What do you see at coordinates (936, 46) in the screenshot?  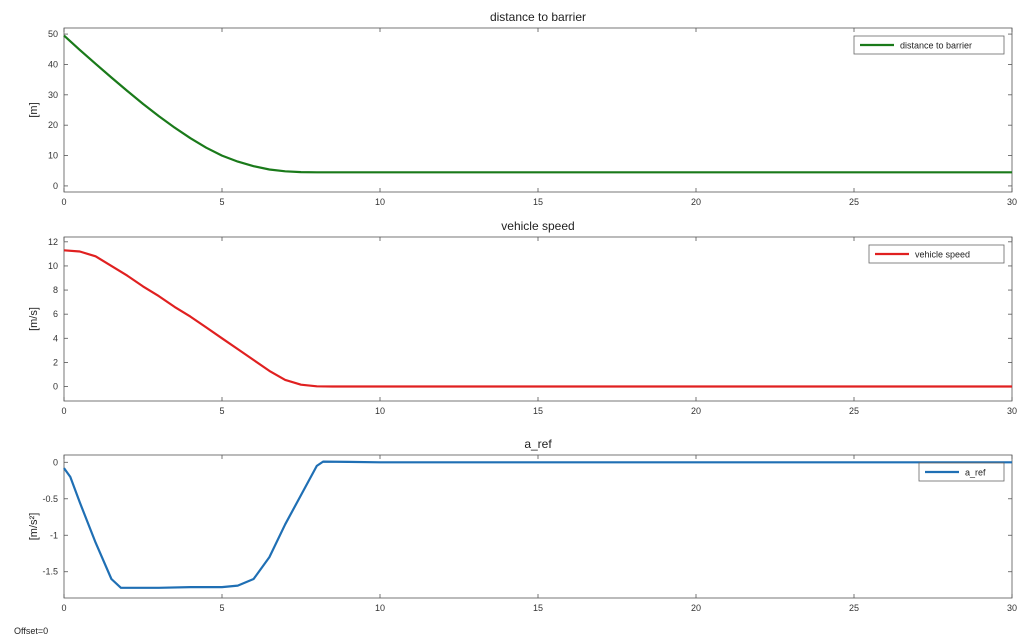 I see `legend-label: distance to barrier` at bounding box center [936, 46].